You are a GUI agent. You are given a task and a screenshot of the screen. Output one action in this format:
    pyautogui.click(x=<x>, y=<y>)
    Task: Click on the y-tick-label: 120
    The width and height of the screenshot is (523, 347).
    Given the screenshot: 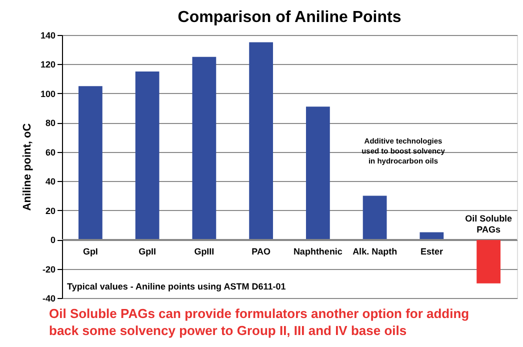 What is the action you would take?
    pyautogui.click(x=48, y=65)
    